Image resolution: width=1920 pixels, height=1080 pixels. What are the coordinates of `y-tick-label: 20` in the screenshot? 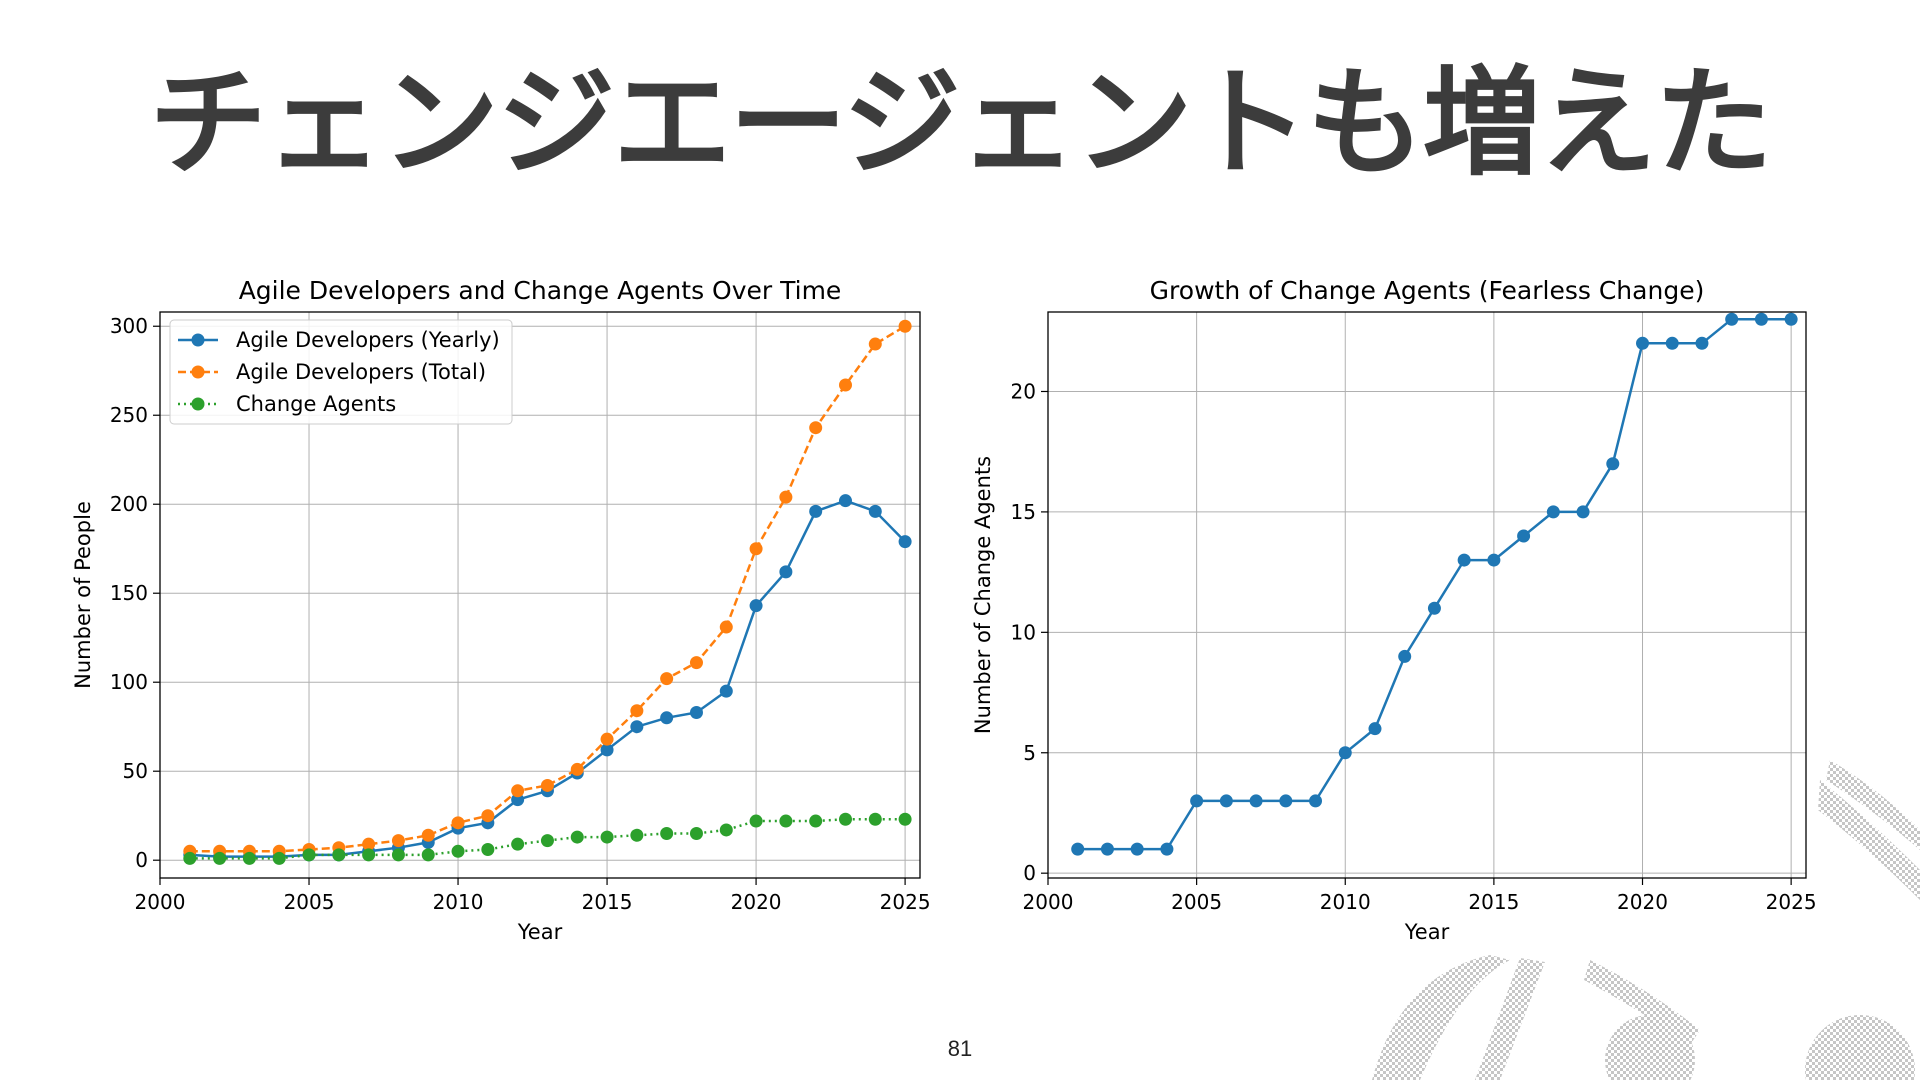 It's located at (1023, 391).